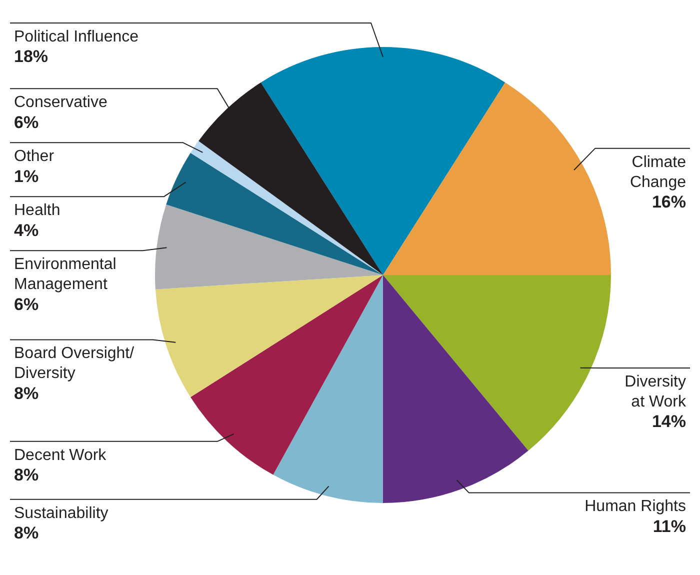 The image size is (700, 575). Describe the element at coordinates (635, 507) in the screenshot. I see `slice-label: Human Rights` at that location.